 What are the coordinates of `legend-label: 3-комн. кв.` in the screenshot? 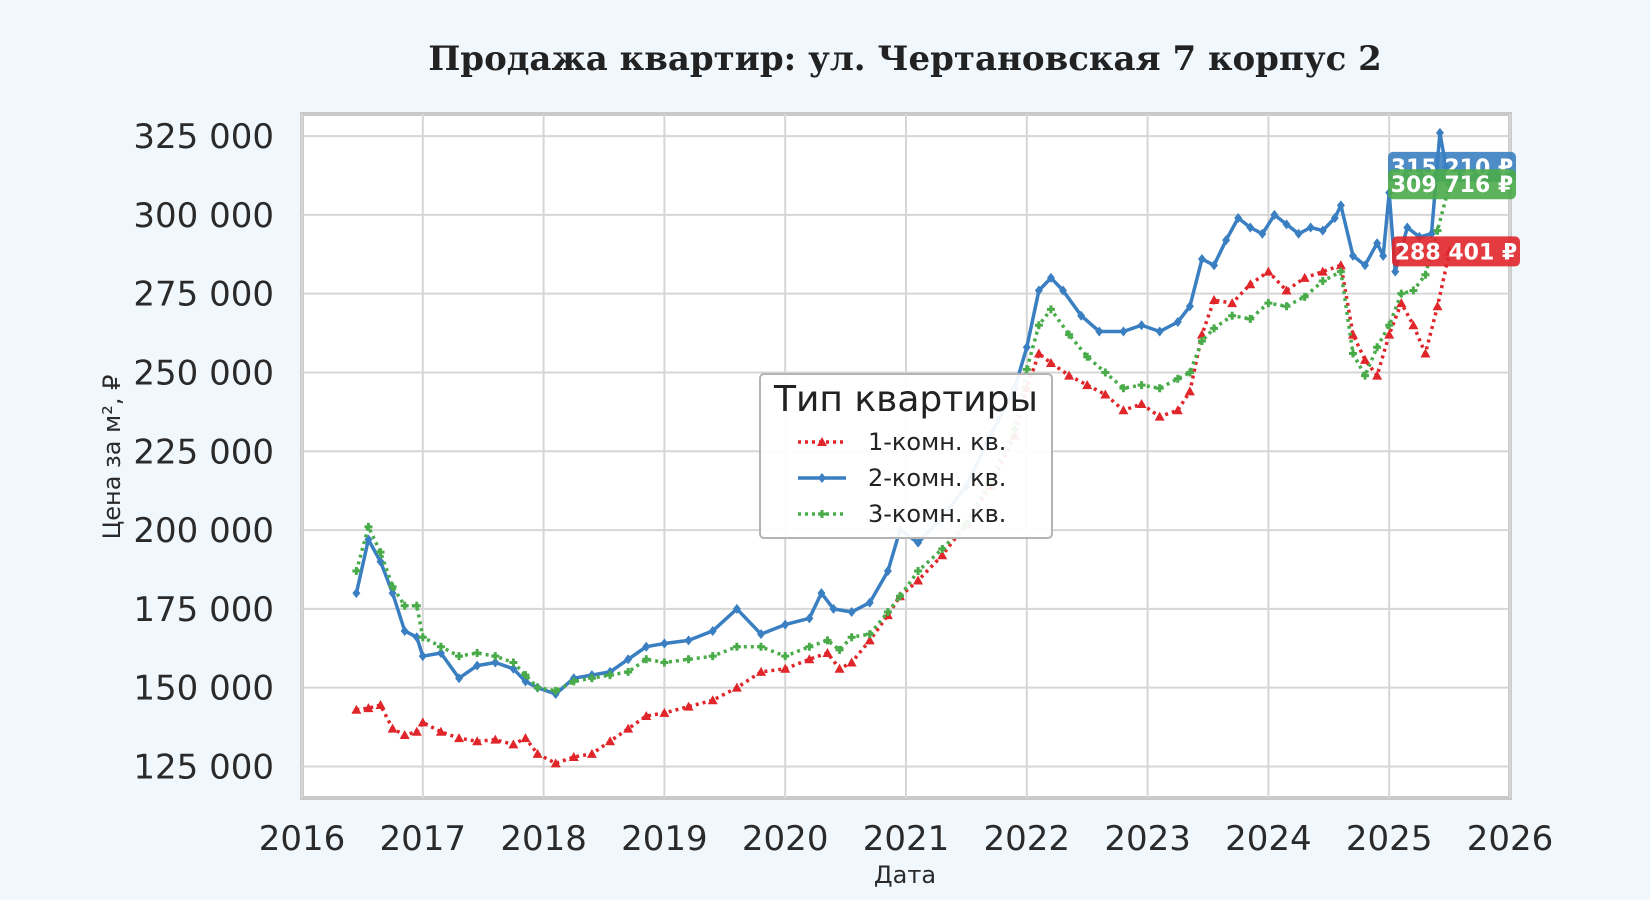 It's located at (937, 514).